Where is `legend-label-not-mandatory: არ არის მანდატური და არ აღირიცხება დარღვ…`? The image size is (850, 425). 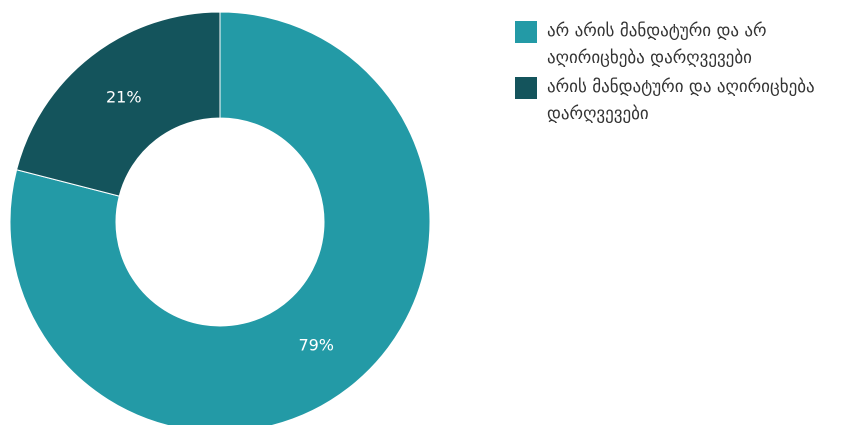 legend-label-not-mandatory: არ არის მანდატური და არ აღირიცხება დარღვ… is located at coordinates (657, 44).